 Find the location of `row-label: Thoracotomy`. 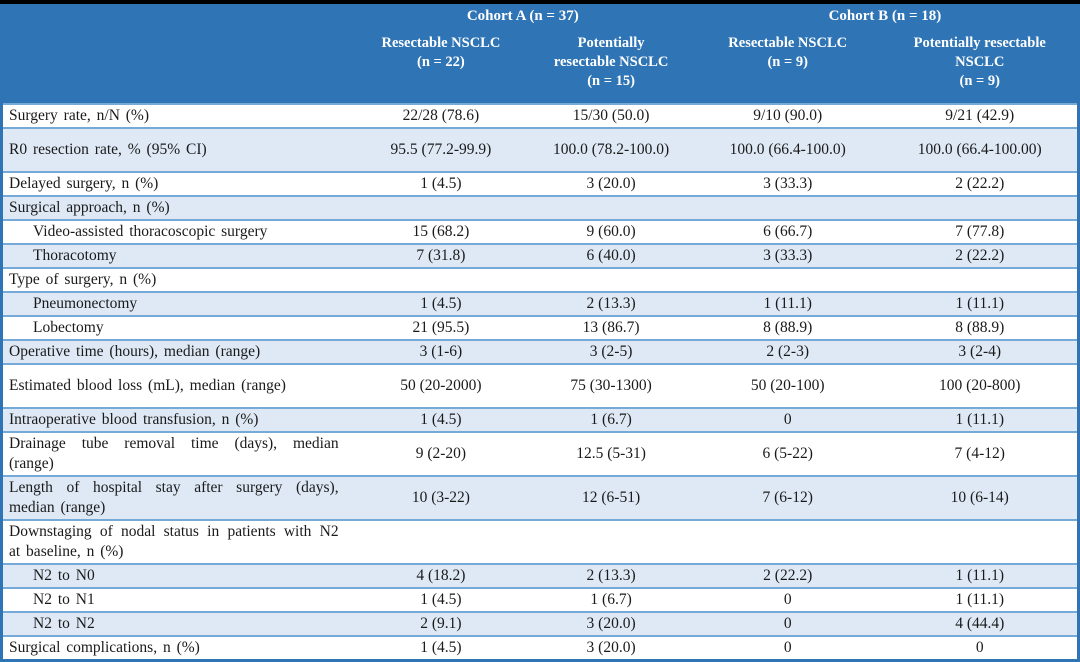

row-label: Thoracotomy is located at coordinates (177, 255).